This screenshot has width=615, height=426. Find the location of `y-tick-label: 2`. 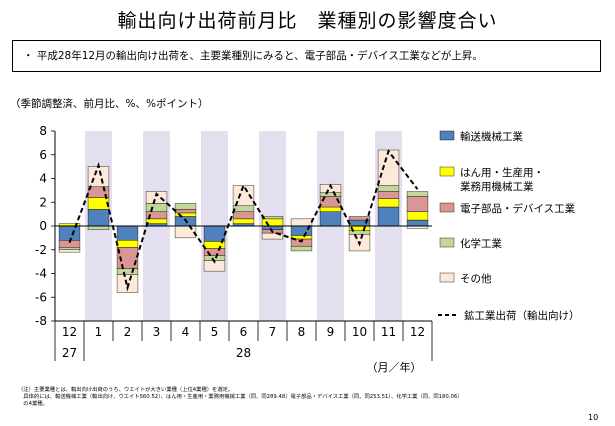

y-tick-label: 2 is located at coordinates (43, 202).